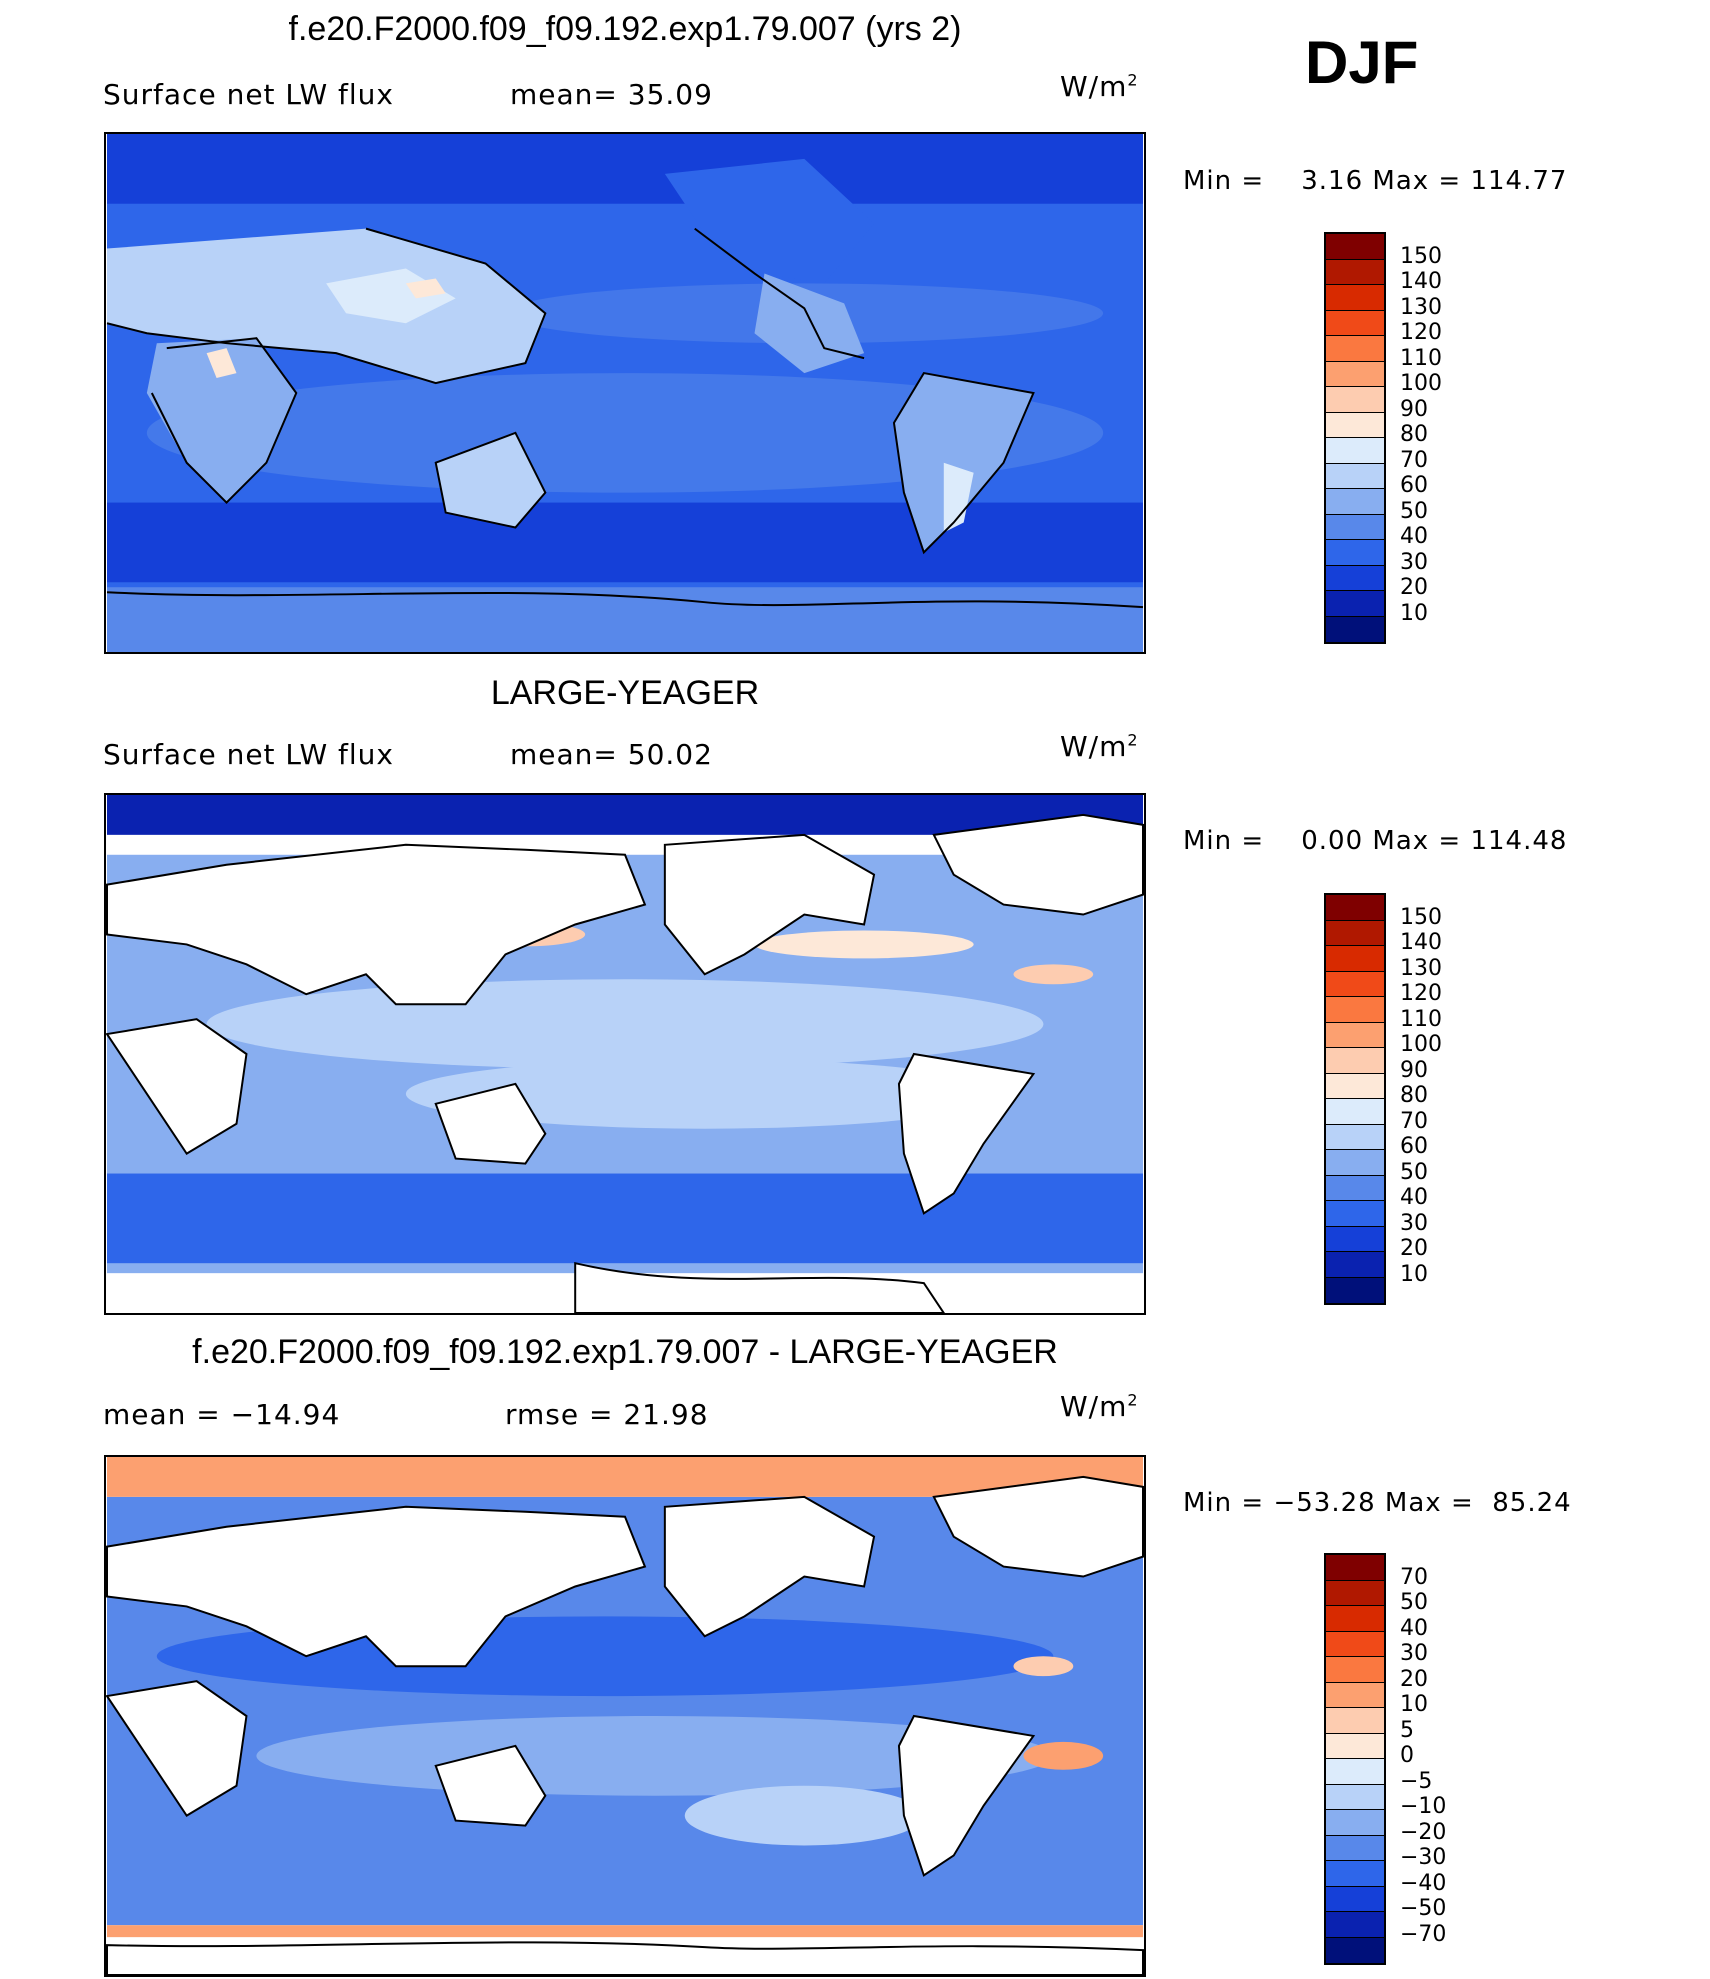  Describe the element at coordinates (1375, 181) in the screenshot. I see `panel1-minmax: Min = 3.16 Max = 114.77` at that location.